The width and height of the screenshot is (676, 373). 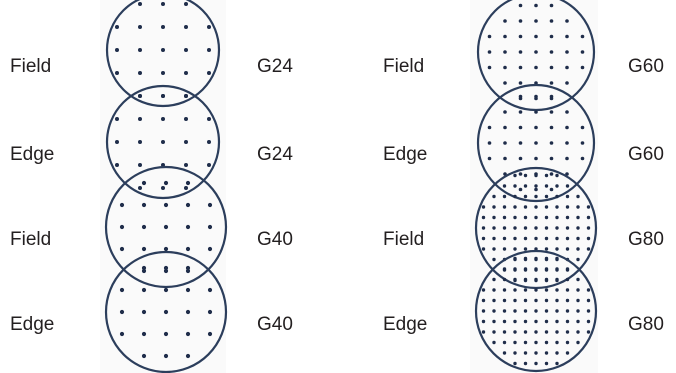 I want to click on circle-outline, so click(x=536, y=143).